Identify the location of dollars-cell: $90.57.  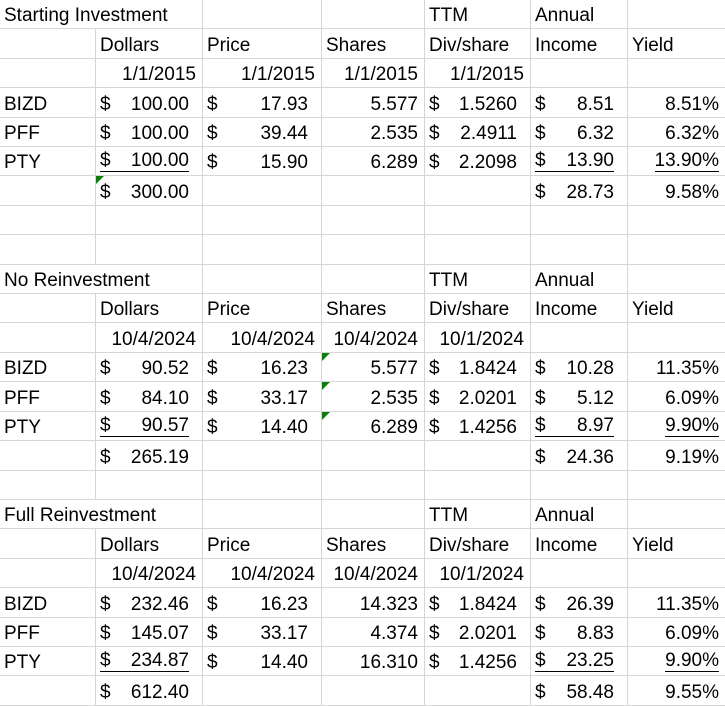
(149, 426).